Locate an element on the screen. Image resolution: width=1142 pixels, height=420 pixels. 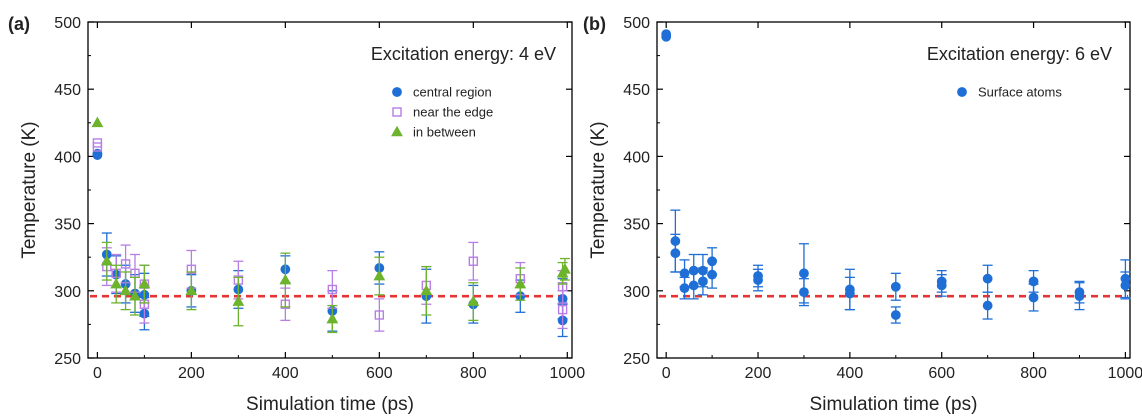
legend-label: near the edge is located at coordinates (453, 112).